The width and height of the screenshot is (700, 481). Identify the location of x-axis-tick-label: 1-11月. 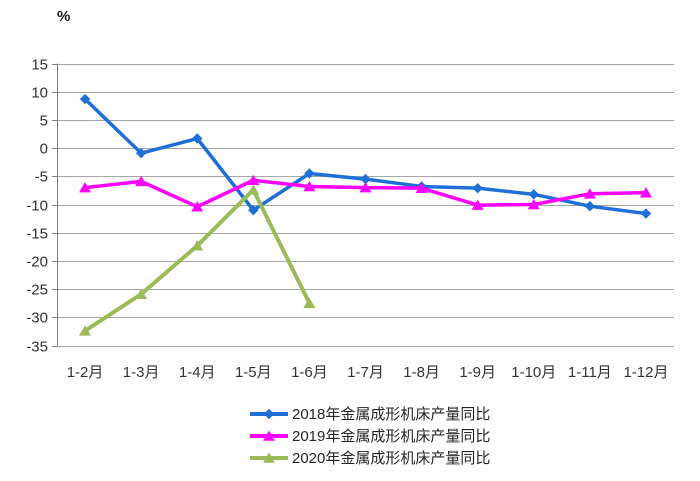
(590, 372).